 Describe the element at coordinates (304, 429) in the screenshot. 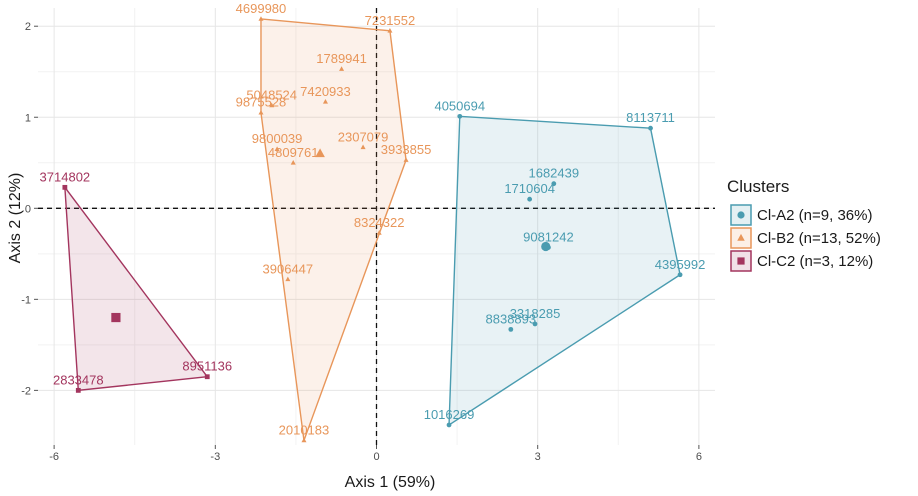

I see `point-label: 2010183` at that location.